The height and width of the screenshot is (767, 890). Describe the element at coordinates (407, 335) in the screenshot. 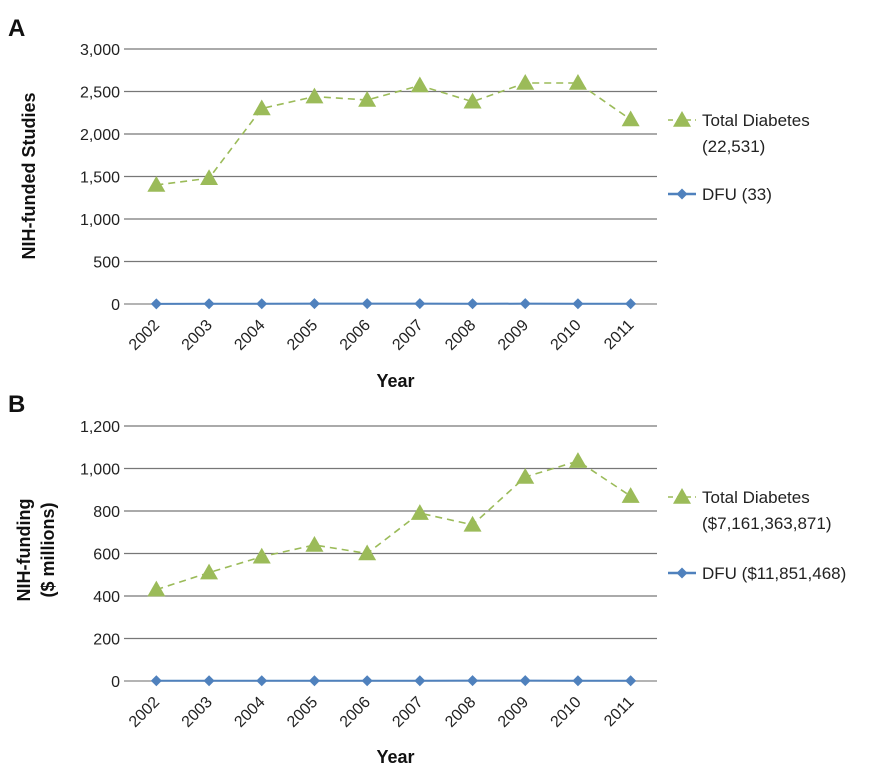

I see `x-tick-label: 2007` at that location.